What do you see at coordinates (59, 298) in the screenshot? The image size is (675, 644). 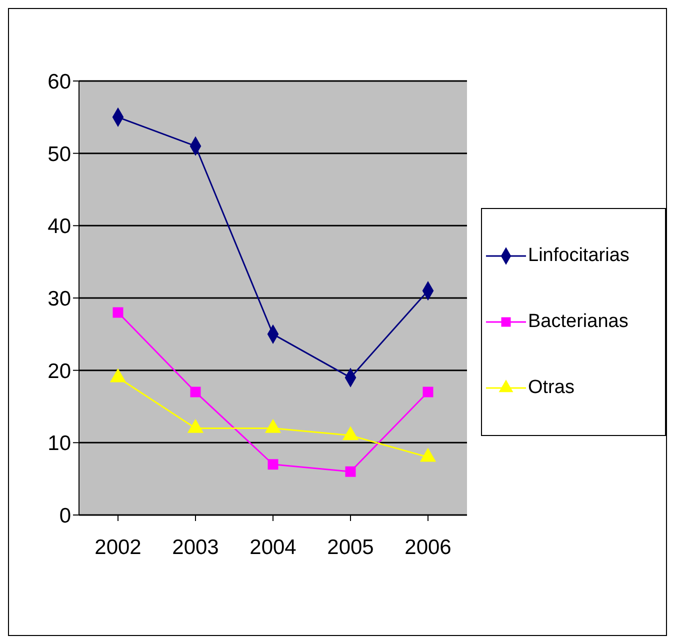 I see `y-tick-label: 30` at bounding box center [59, 298].